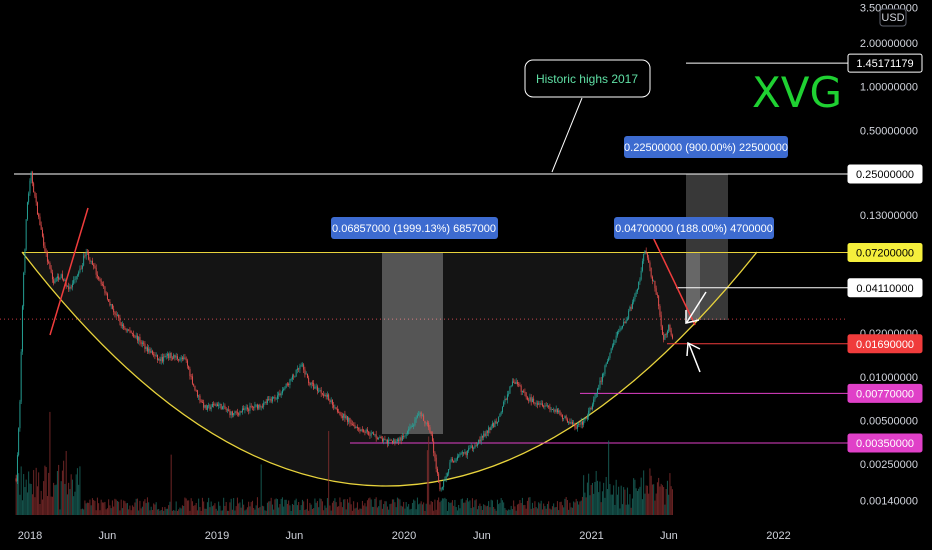  What do you see at coordinates (672, 278) in the screenshot?
I see `trend-line-2021` at bounding box center [672, 278].